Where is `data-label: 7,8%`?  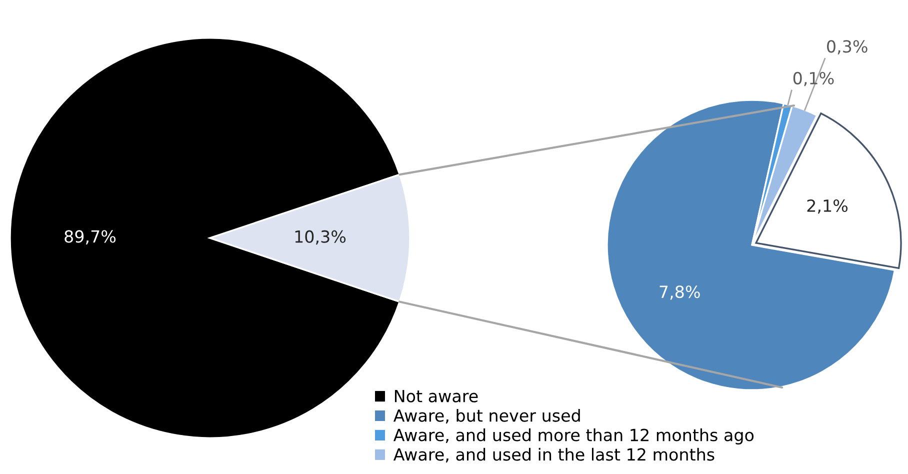
data-label: 7,8% is located at coordinates (680, 292).